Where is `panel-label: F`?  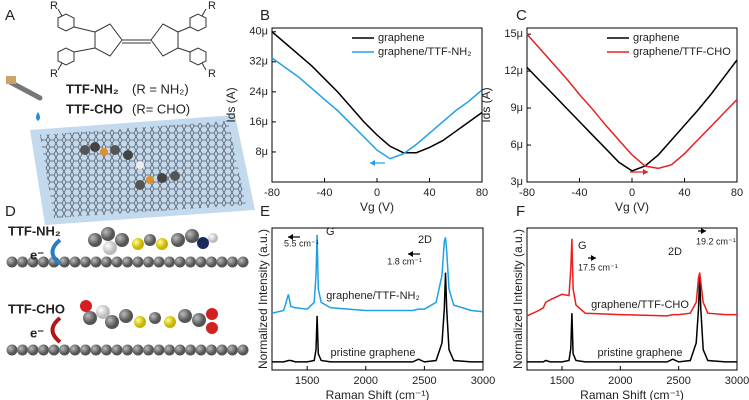 panel-label: F is located at coordinates (520, 211).